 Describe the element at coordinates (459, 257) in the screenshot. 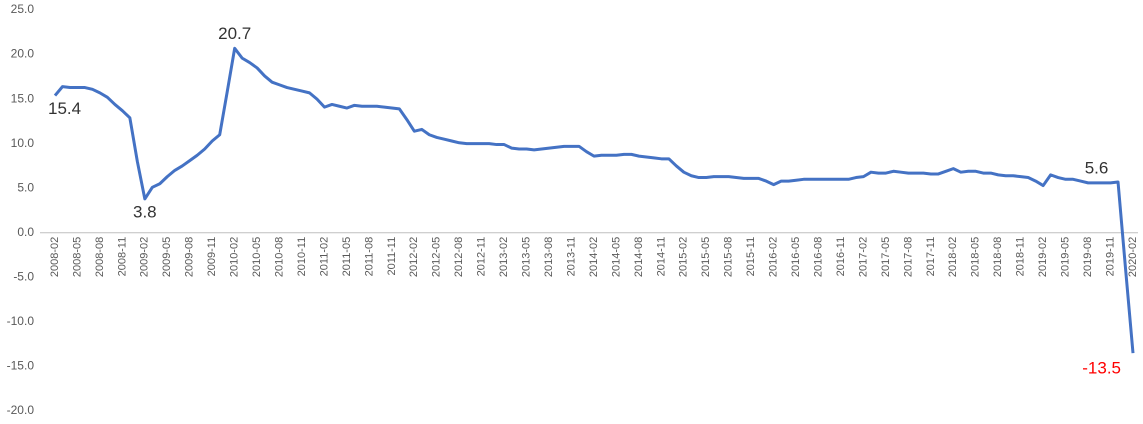

I see `x-tick-label: 2012-08` at that location.